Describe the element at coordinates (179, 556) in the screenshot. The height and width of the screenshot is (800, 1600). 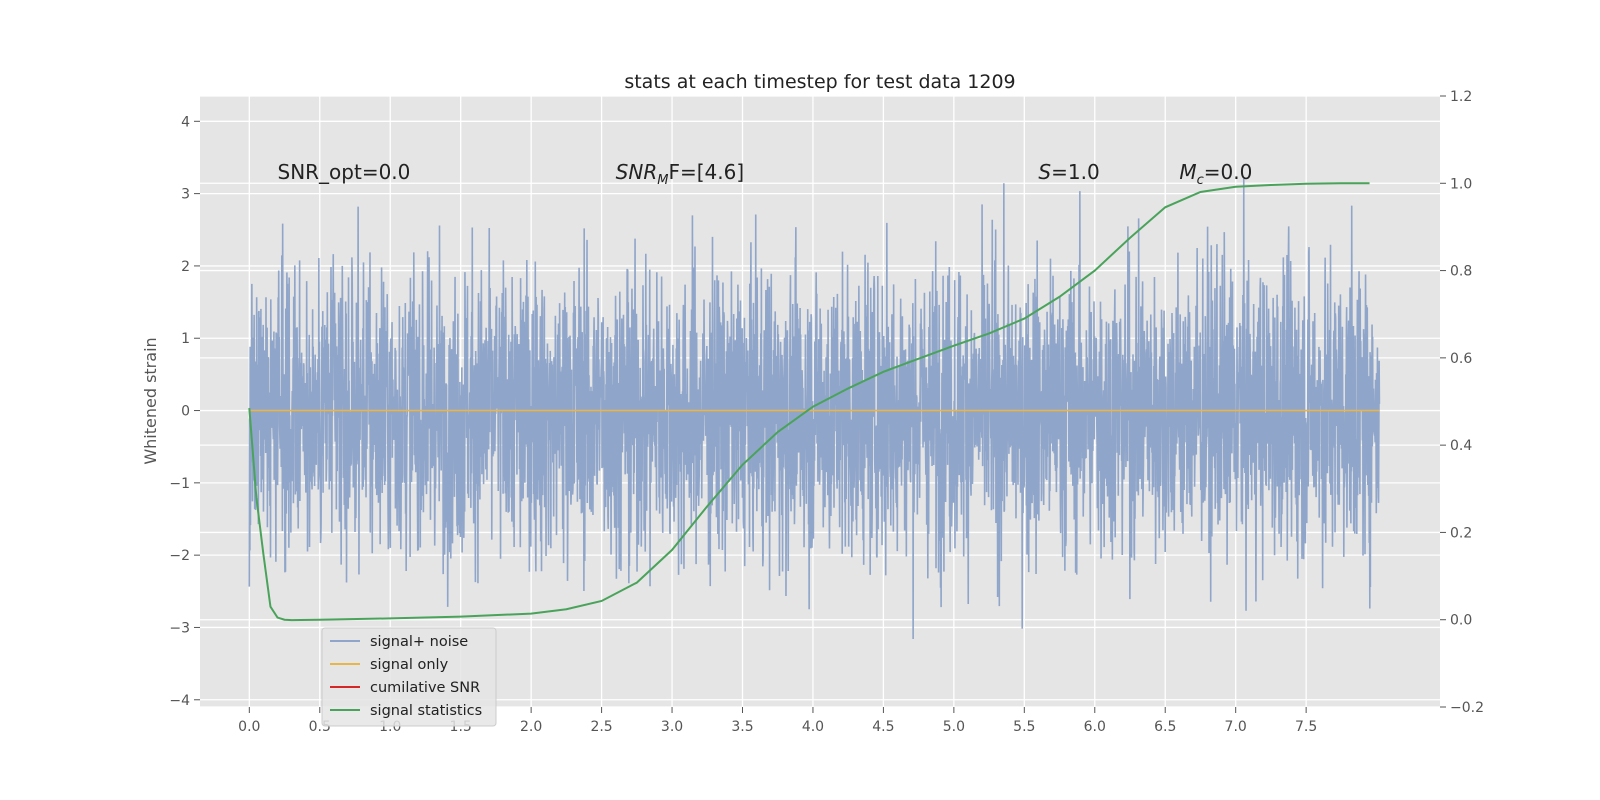
I see `y-tick-label: −2` at that location.